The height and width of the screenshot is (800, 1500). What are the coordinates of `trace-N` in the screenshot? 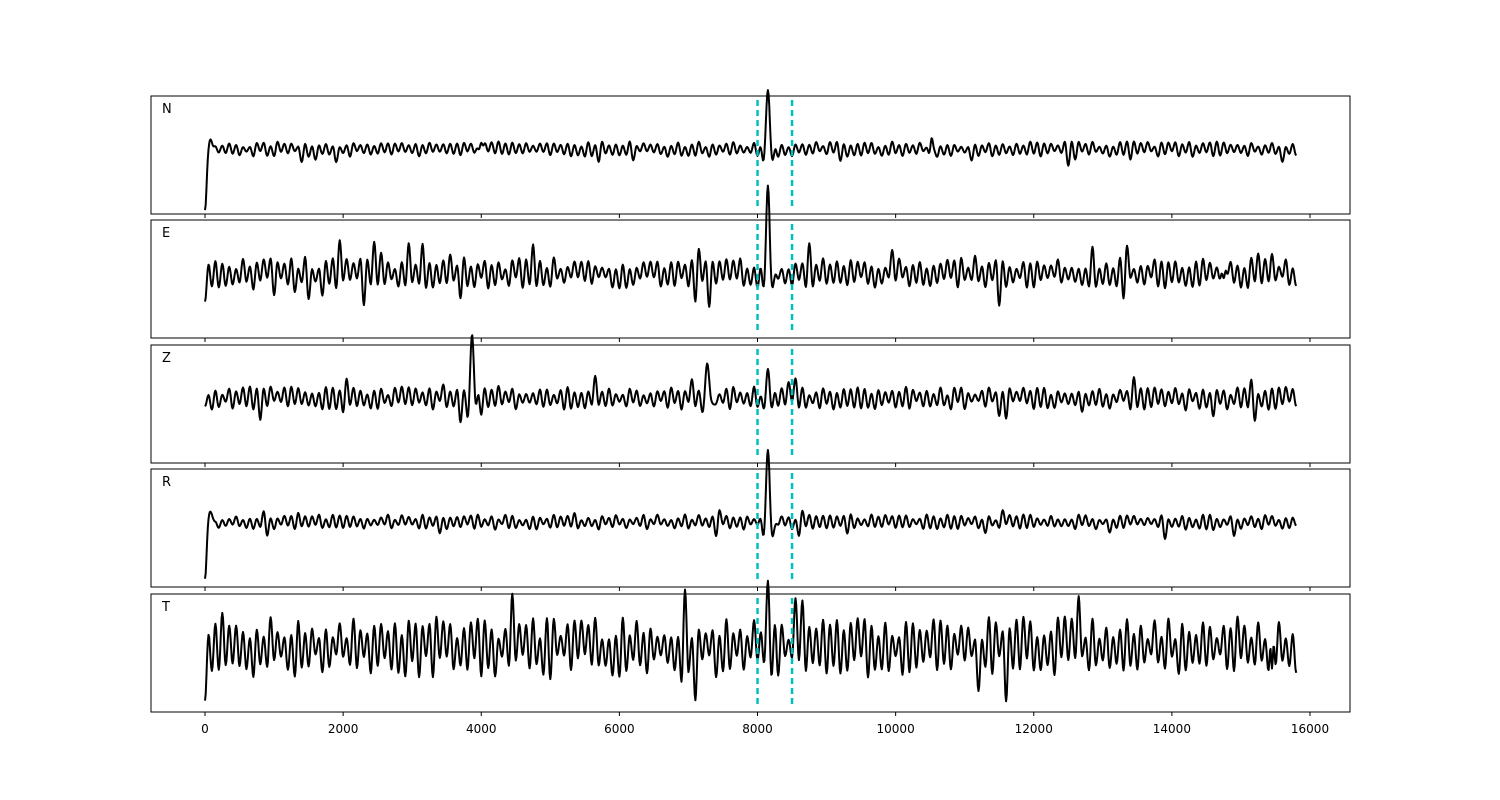 It's located at (751, 150).